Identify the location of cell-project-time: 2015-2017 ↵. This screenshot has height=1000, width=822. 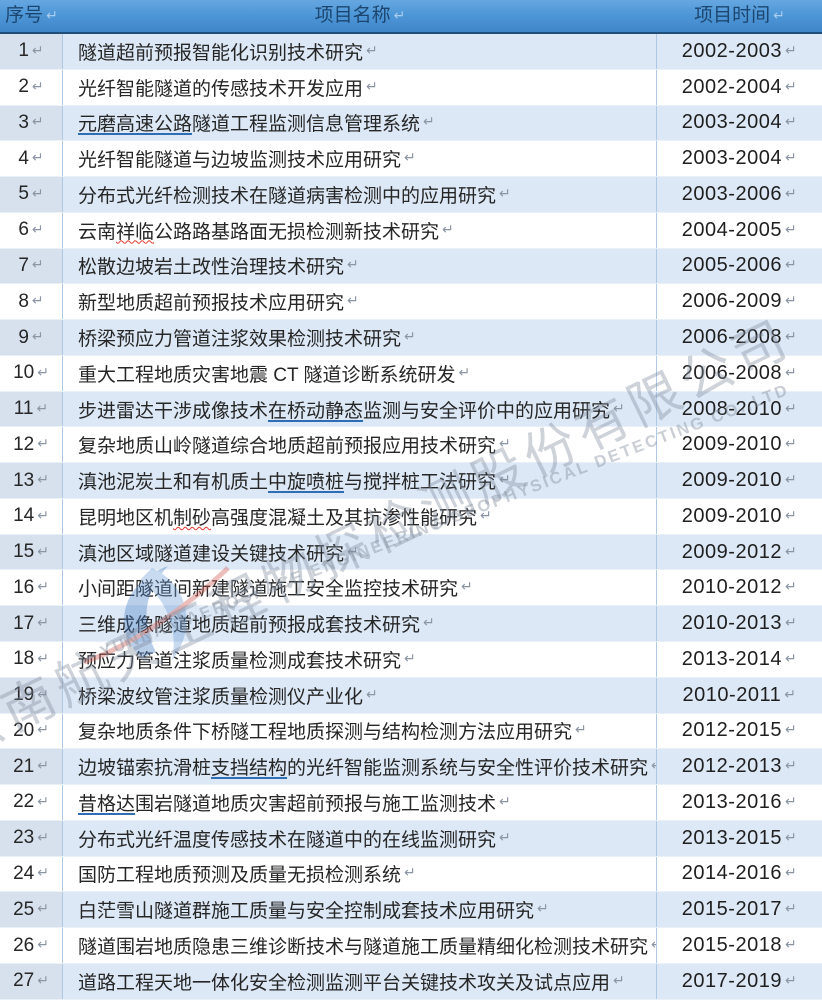
(739, 909).